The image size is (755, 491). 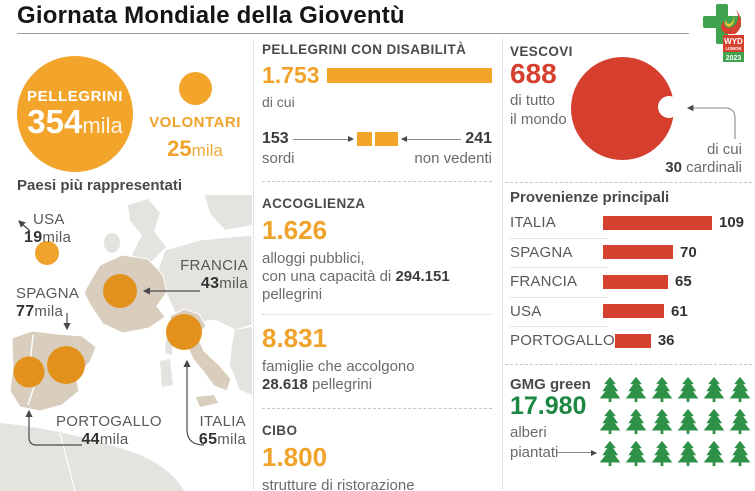 I want to click on map-bubble-portogallo, so click(x=29, y=372).